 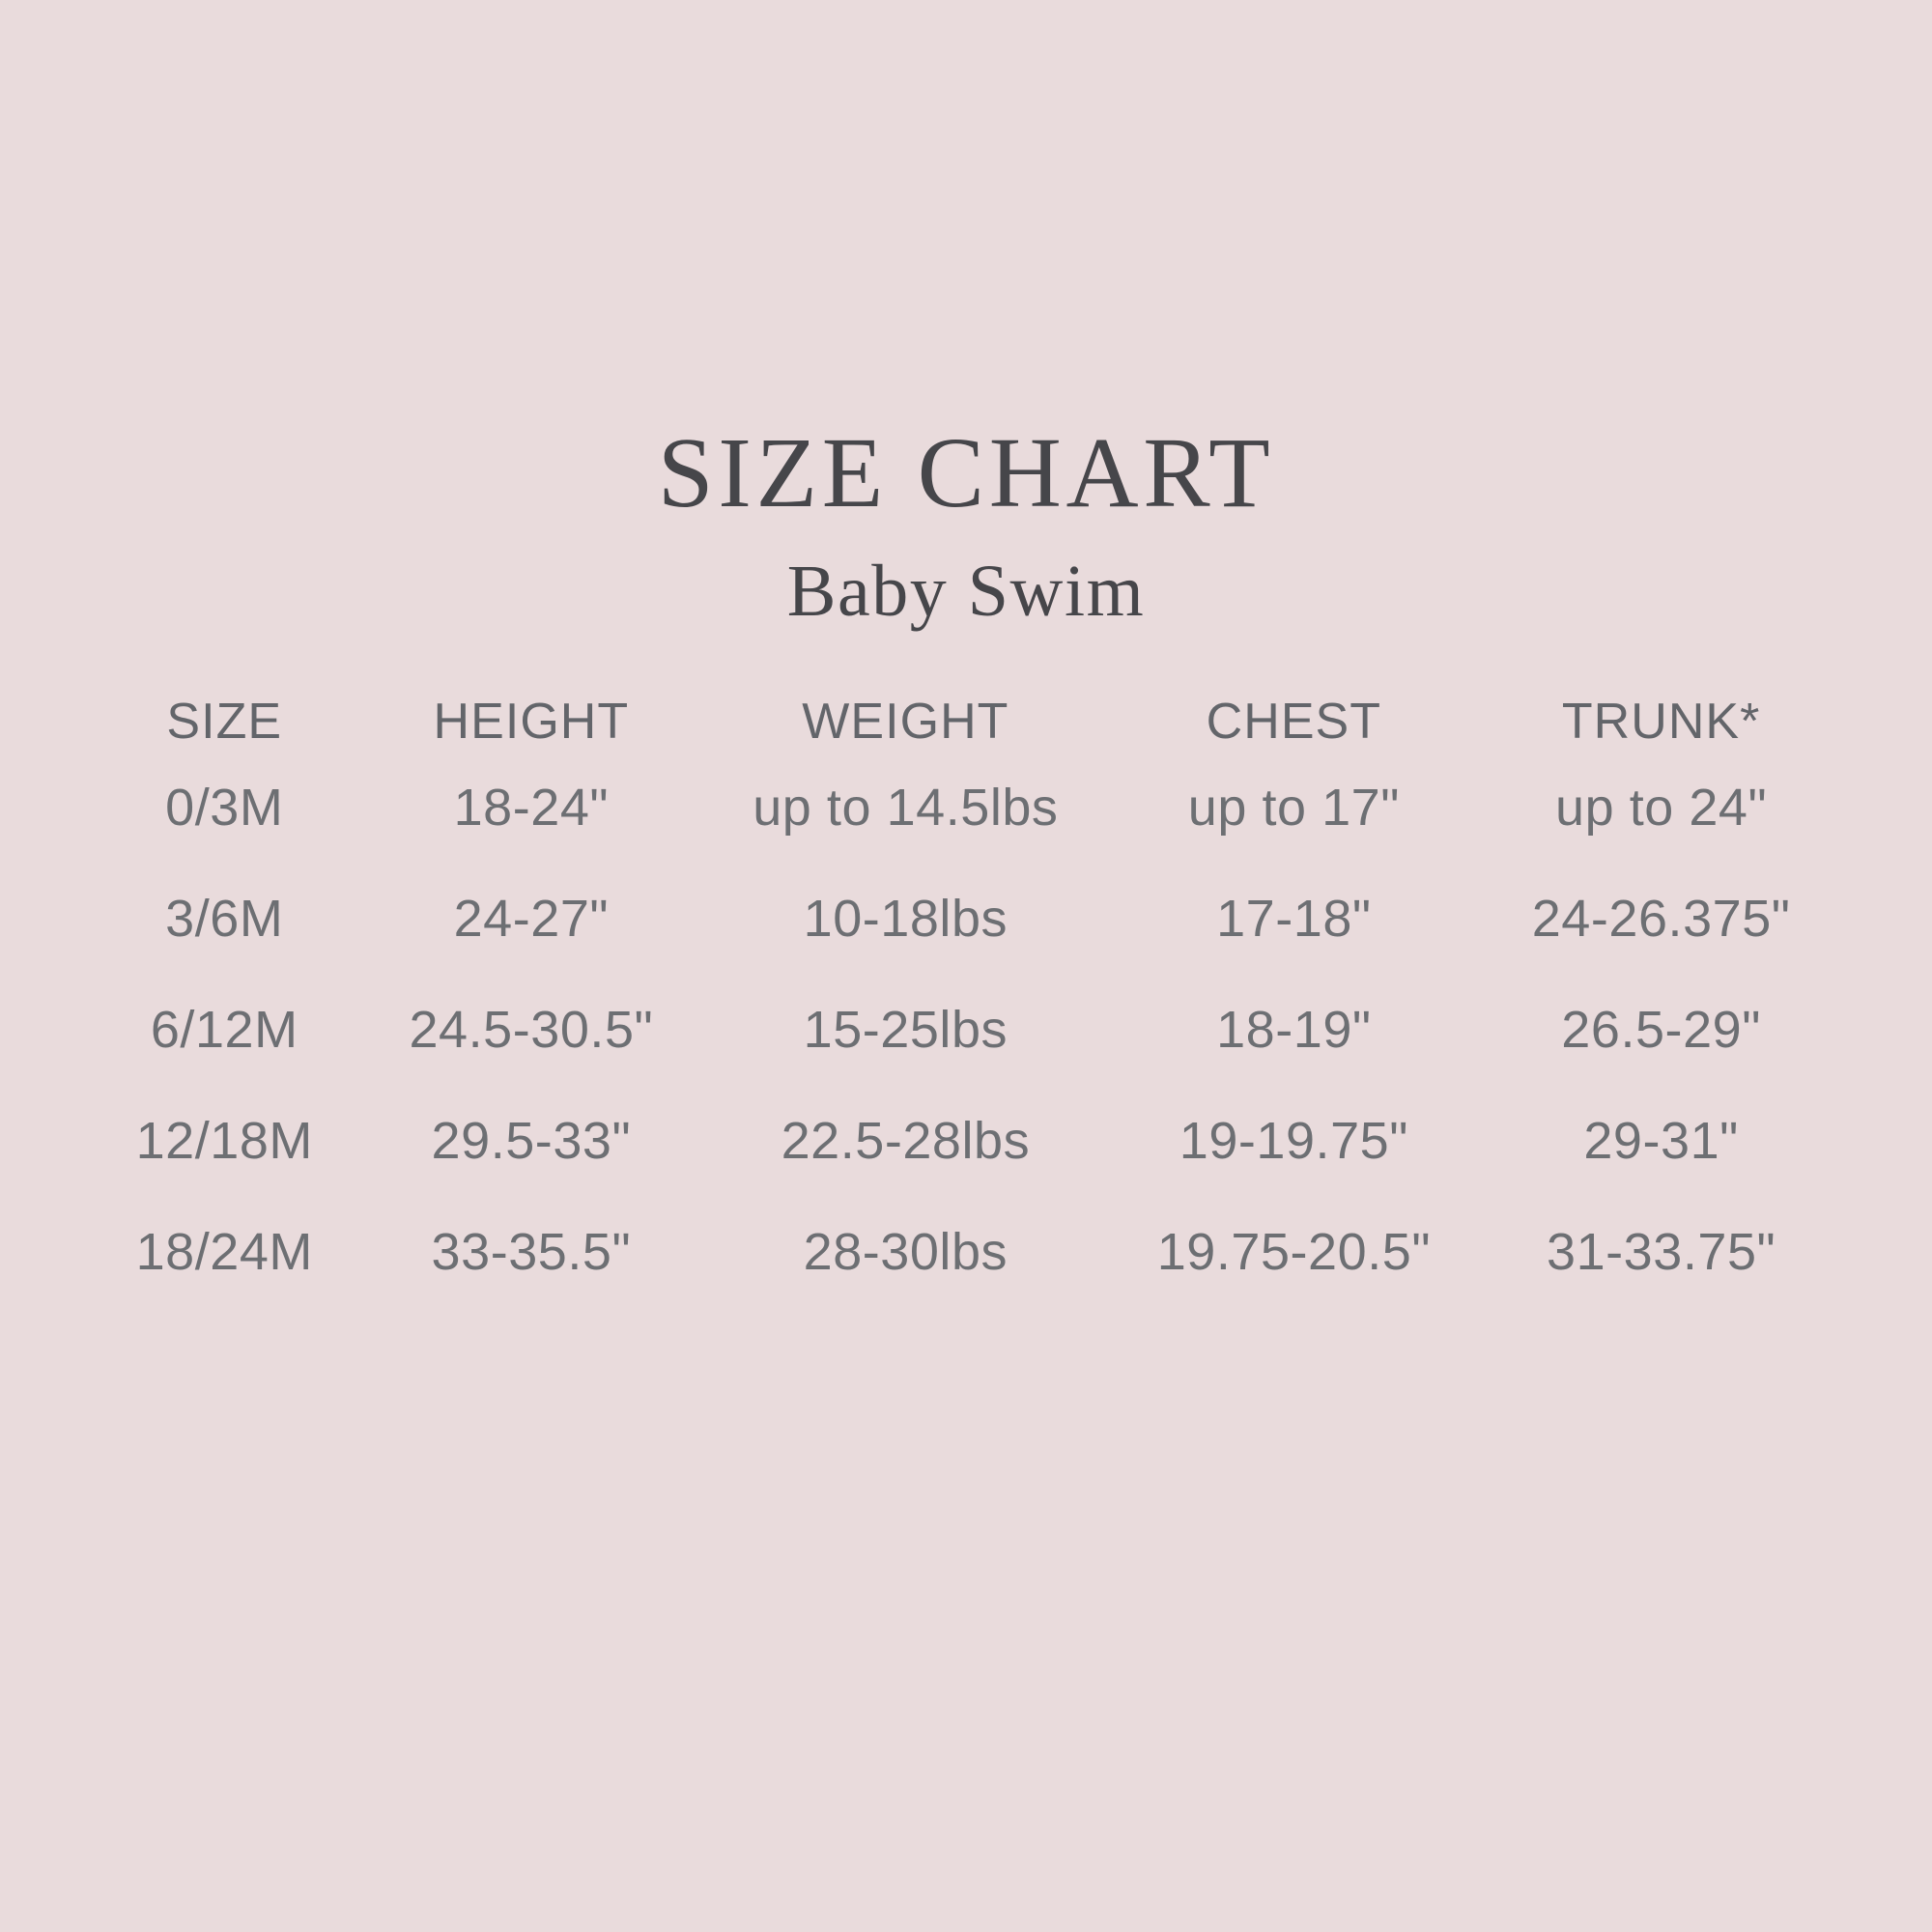 What do you see at coordinates (224, 1251) in the screenshot?
I see `table-cell: 18/24M` at bounding box center [224, 1251].